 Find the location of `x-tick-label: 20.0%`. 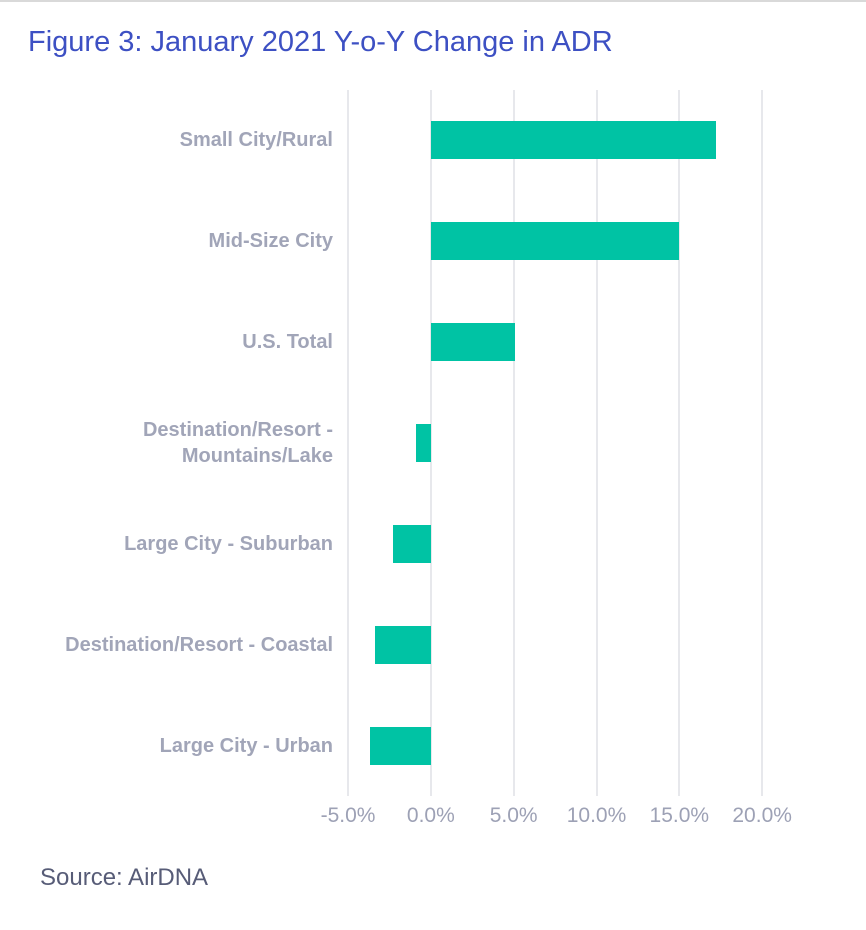

x-tick-label: 20.0% is located at coordinates (762, 815).